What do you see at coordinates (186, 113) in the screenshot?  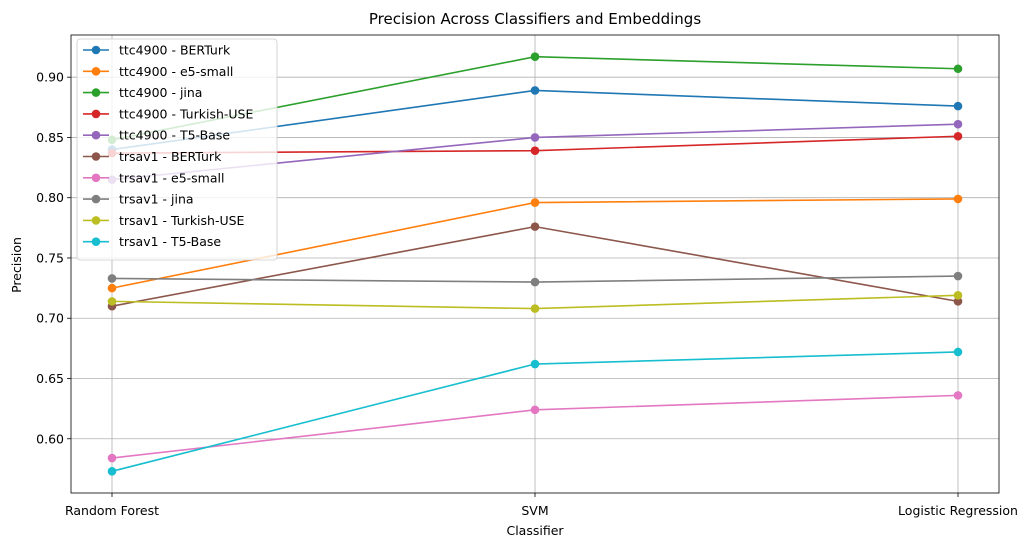 I see `legend-label: ttc4900 - Turkish-USE` at bounding box center [186, 113].